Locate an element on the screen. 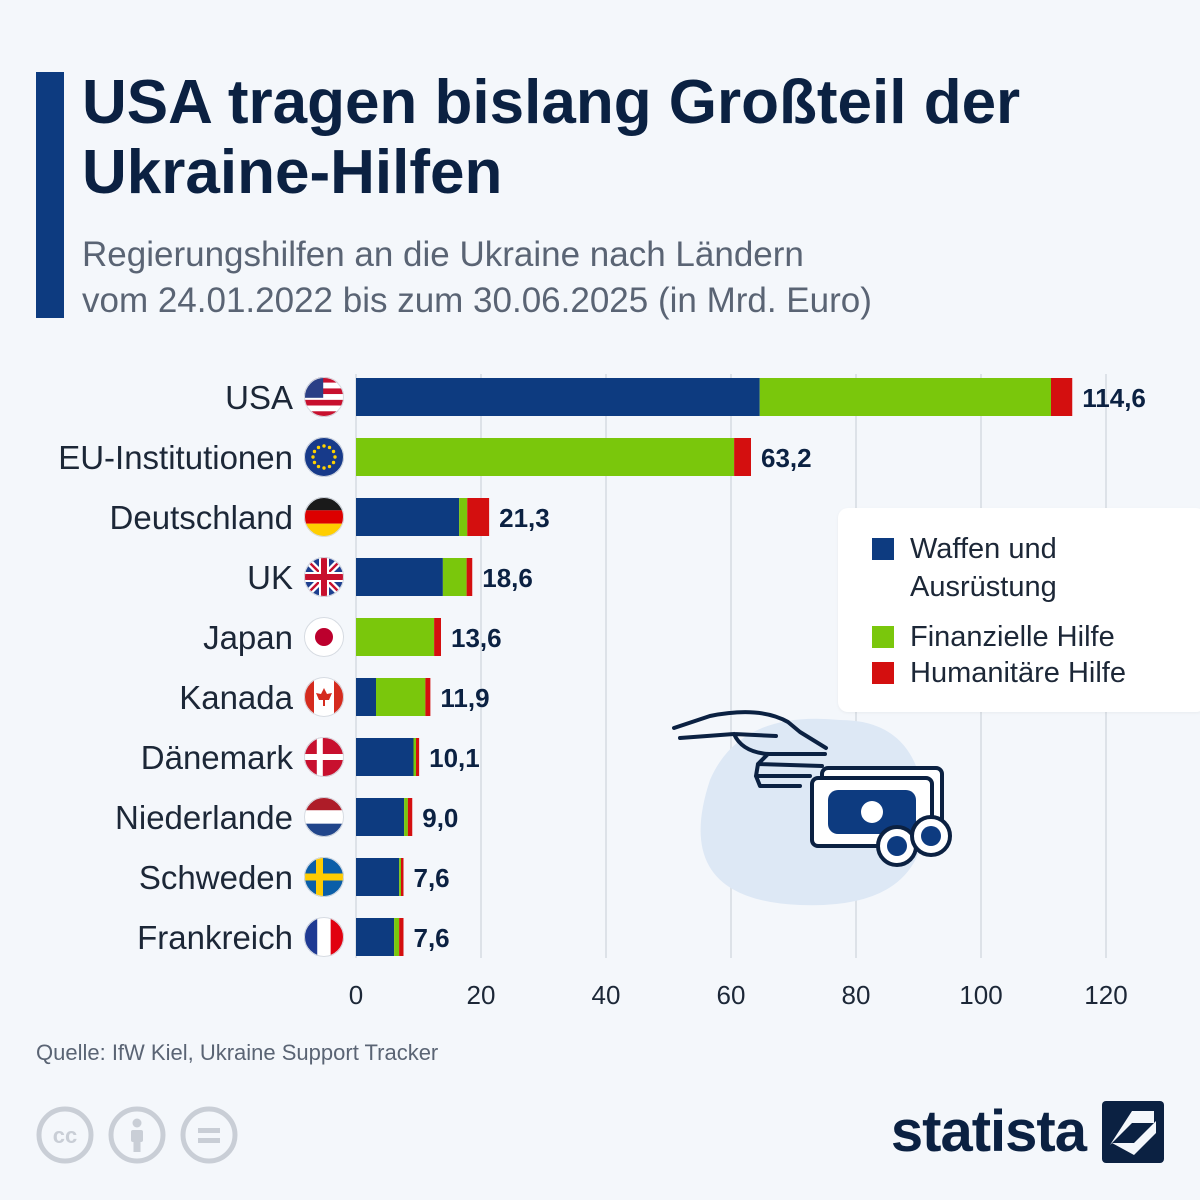  legend-item-finanz: Finanzielle Hilfe is located at coordinates (1026, 637).